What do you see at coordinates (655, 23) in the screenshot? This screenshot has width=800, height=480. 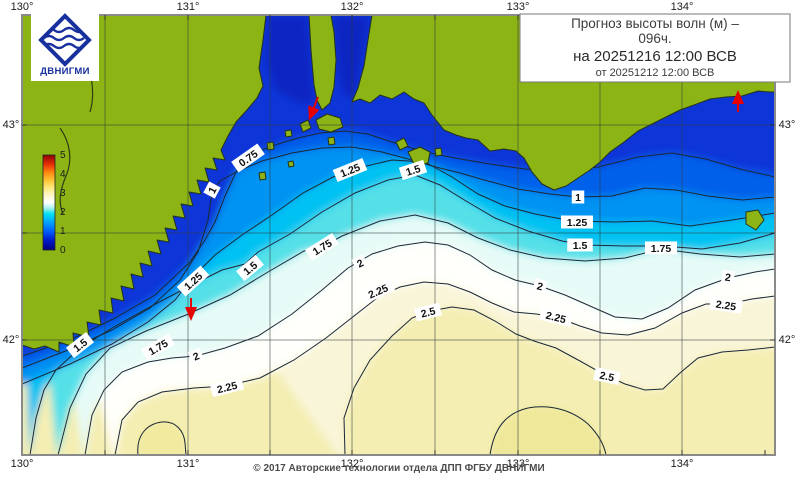 I see `forecast-title: Прогноз высоты волн (м) –` at bounding box center [655, 23].